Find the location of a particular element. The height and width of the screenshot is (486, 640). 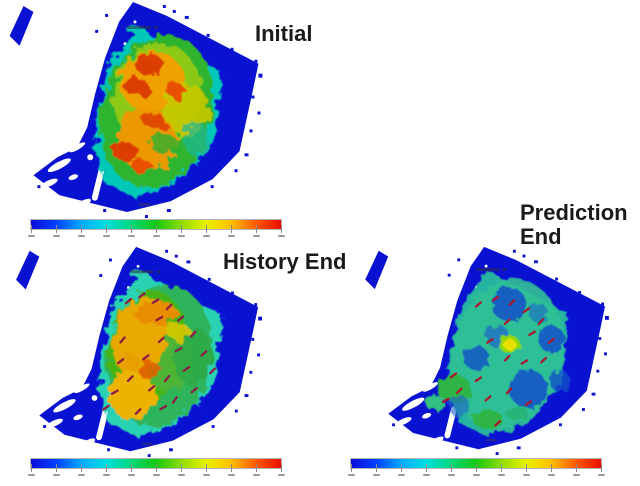

title-line: End is located at coordinates (541, 236).